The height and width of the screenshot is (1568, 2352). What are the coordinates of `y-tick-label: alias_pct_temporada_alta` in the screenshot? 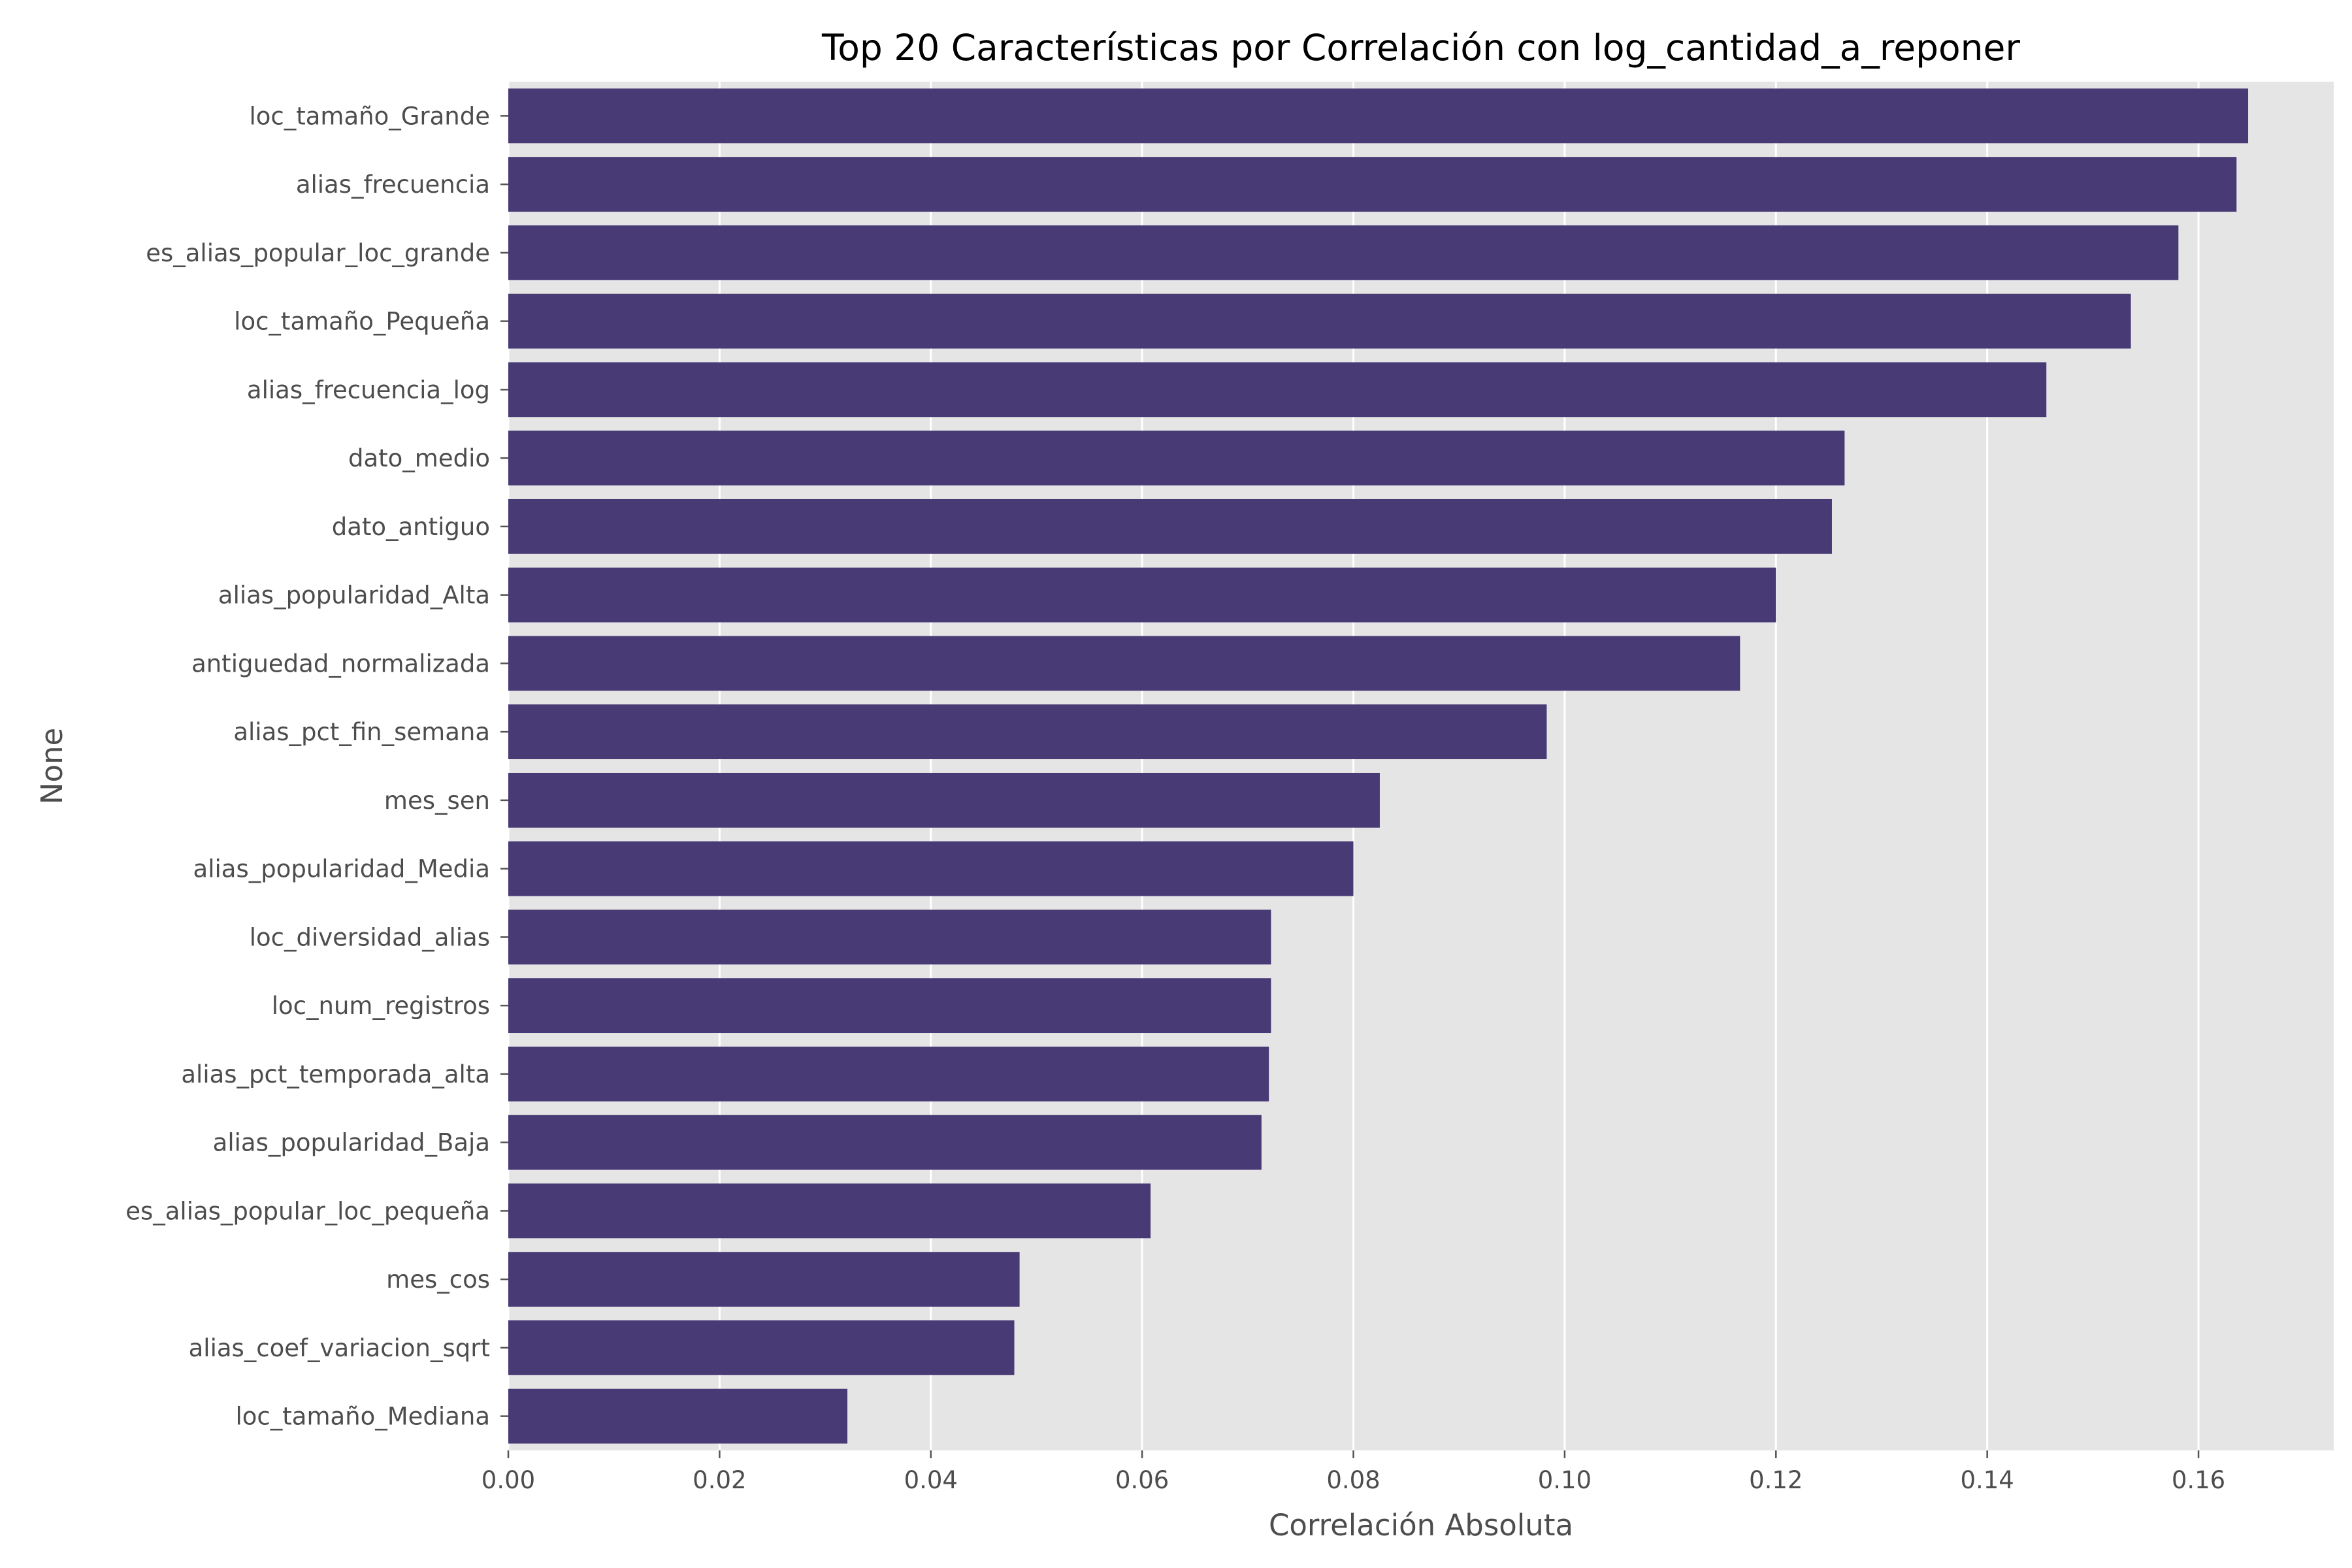 It's located at (335, 1074).